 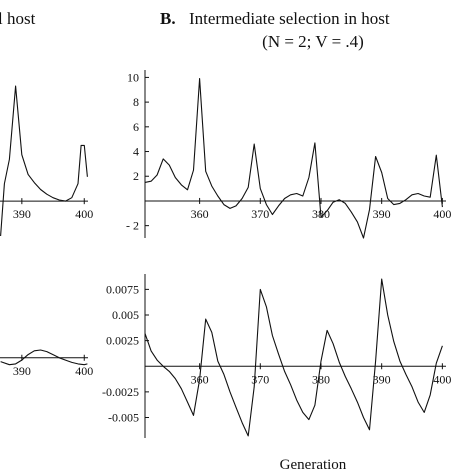 What do you see at coordinates (168, 18) in the screenshot?
I see `panel-letter: B.` at bounding box center [168, 18].